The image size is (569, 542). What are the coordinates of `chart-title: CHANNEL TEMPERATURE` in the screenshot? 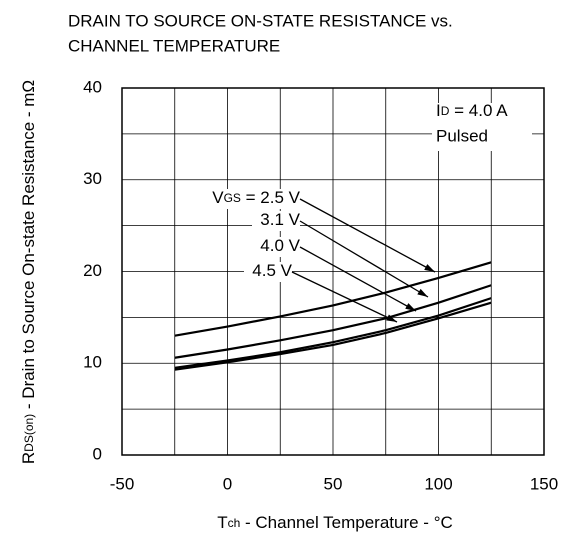 It's located at (174, 45).